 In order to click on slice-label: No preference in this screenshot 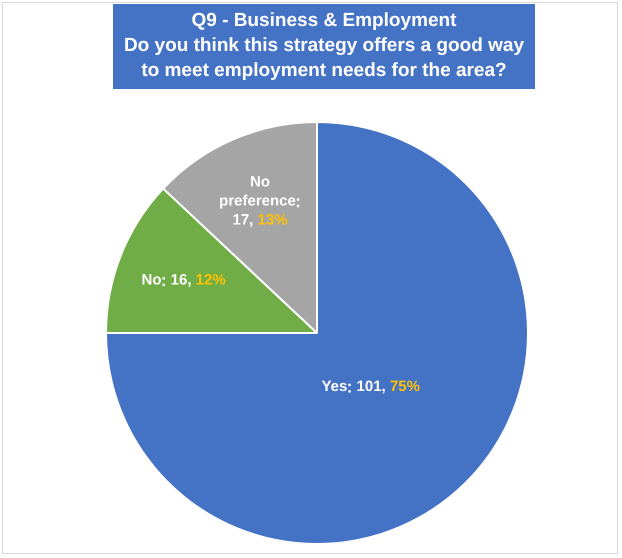, I will do `click(257, 191)`.